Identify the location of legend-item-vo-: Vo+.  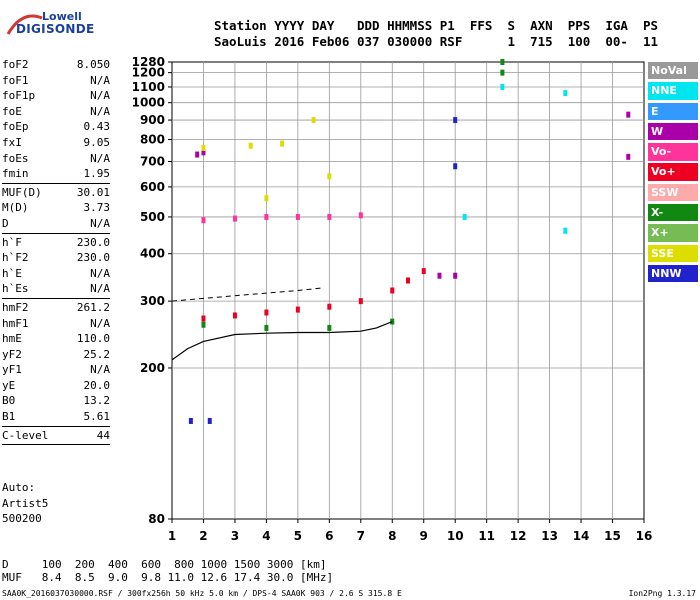
(673, 172).